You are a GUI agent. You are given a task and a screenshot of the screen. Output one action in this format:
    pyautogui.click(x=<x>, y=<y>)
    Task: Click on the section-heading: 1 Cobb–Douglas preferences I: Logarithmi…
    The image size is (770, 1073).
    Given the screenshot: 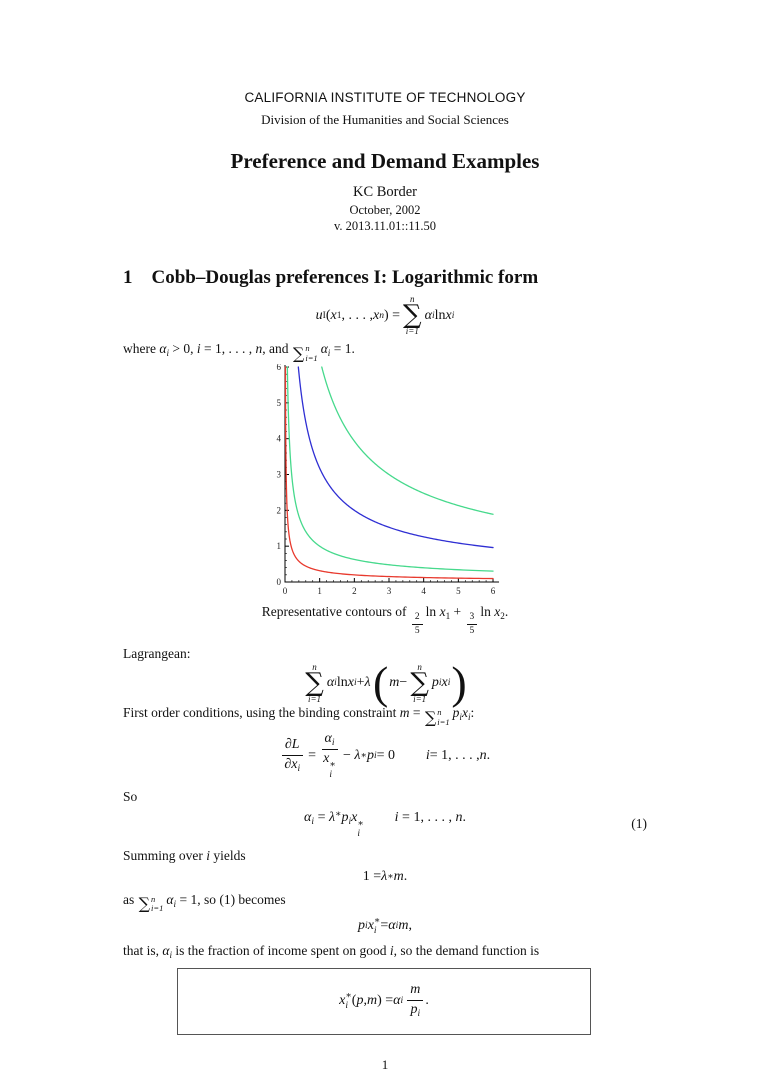 What is the action you would take?
    pyautogui.click(x=385, y=278)
    